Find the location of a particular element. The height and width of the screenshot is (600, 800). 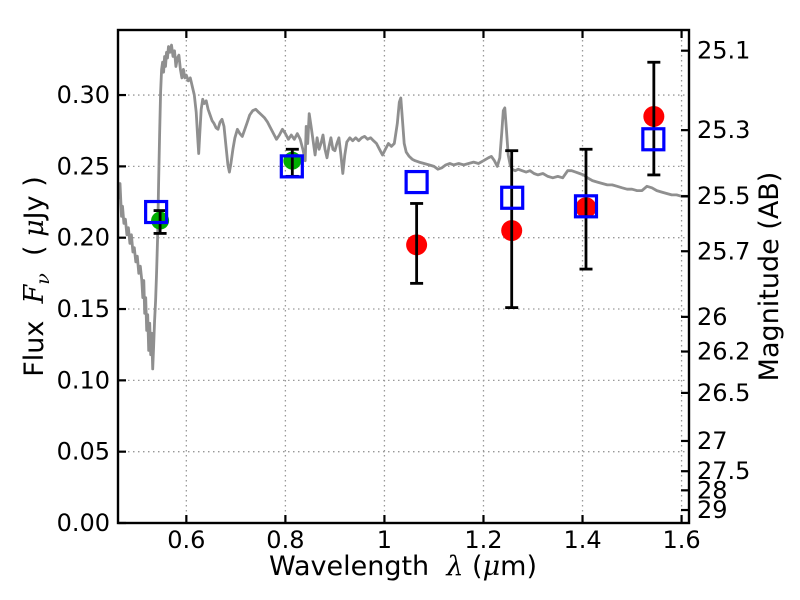

x-axis-label-part: m) is located at coordinates (518, 566).